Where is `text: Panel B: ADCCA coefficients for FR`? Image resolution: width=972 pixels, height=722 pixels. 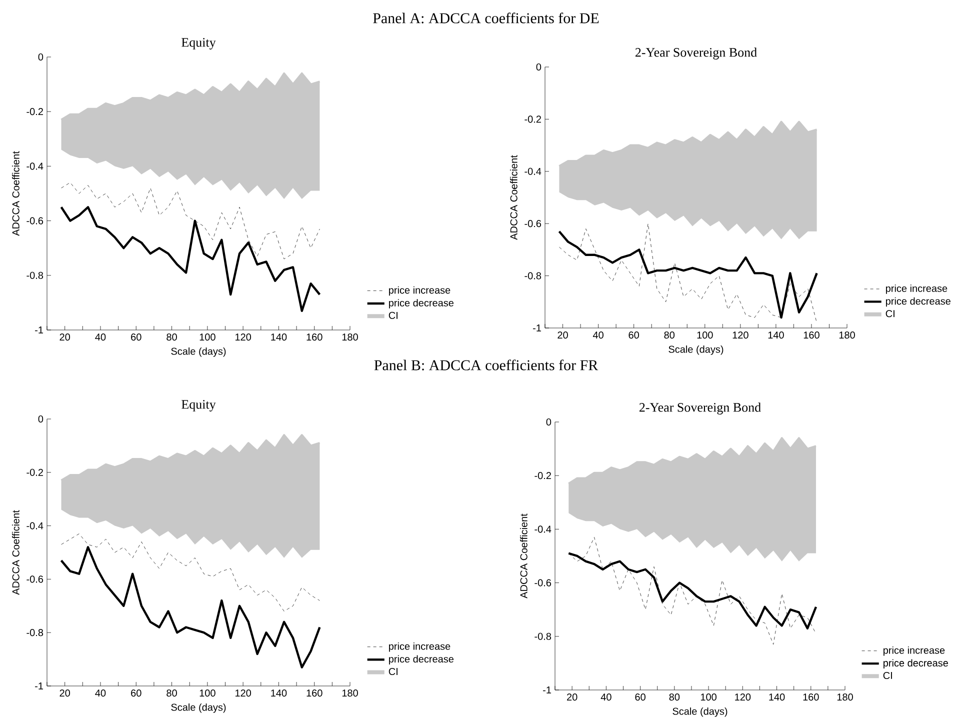 text: Panel B: ADCCA coefficients for FR is located at coordinates (486, 365).